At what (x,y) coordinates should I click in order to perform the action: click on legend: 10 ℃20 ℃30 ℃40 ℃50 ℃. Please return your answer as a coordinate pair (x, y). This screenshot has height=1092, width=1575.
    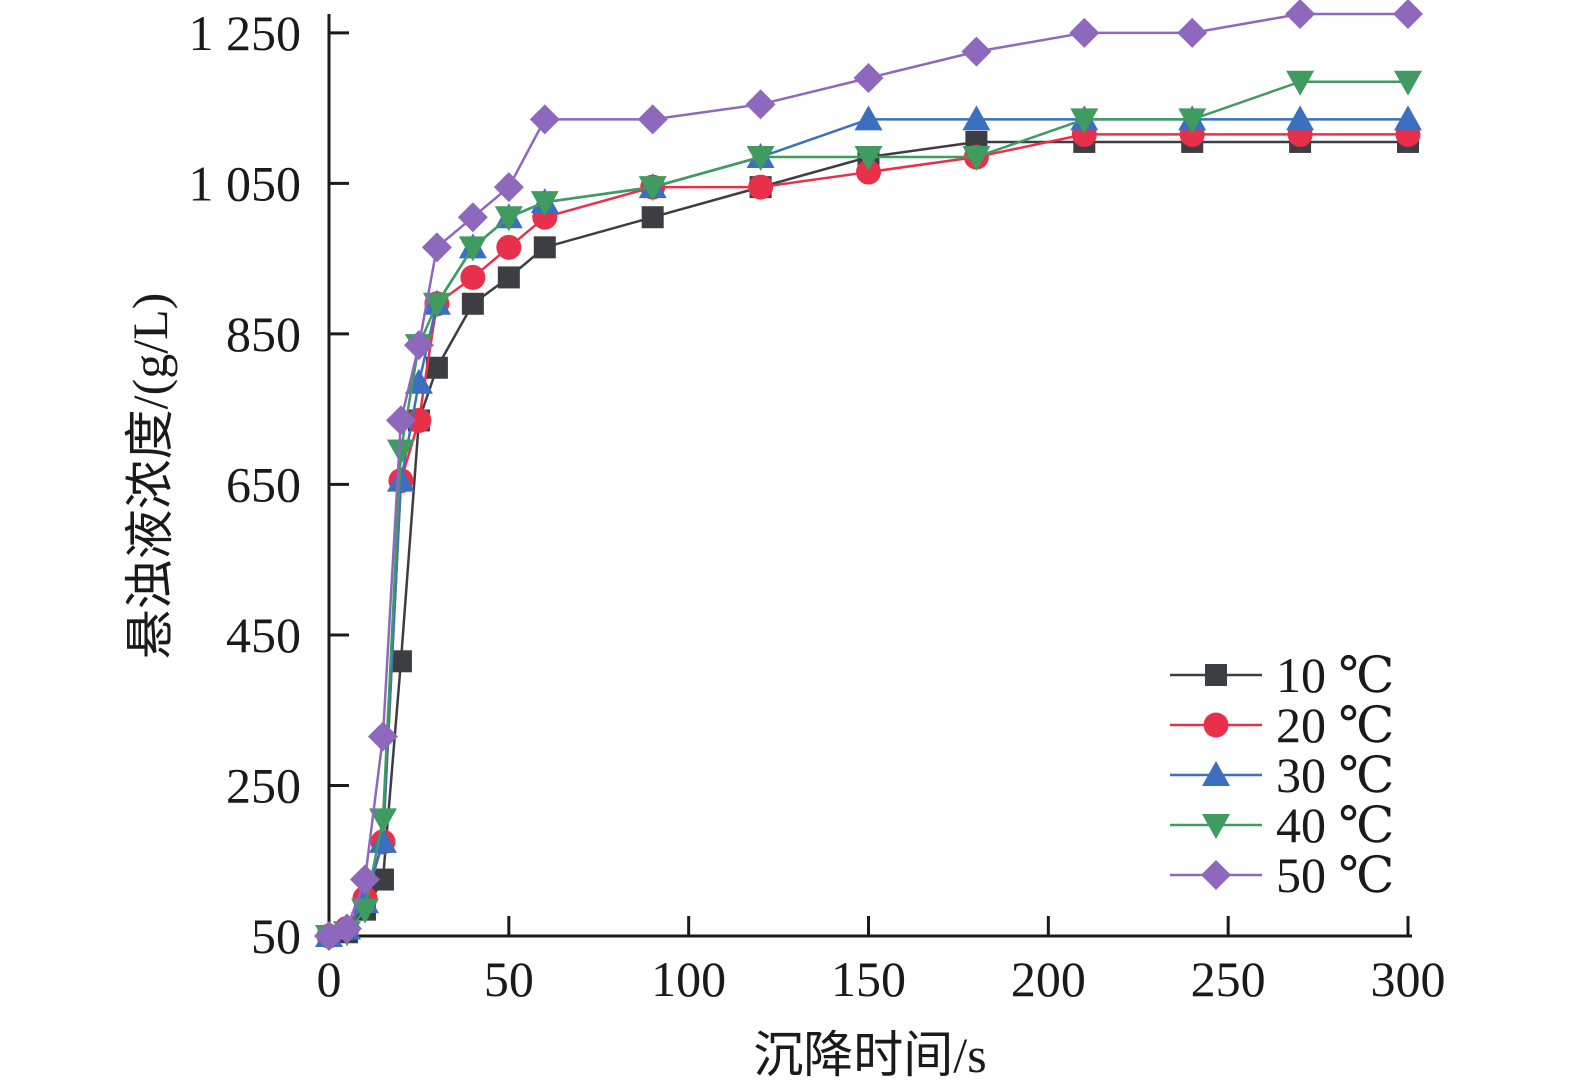
    Looking at the image, I should click on (1282, 775).